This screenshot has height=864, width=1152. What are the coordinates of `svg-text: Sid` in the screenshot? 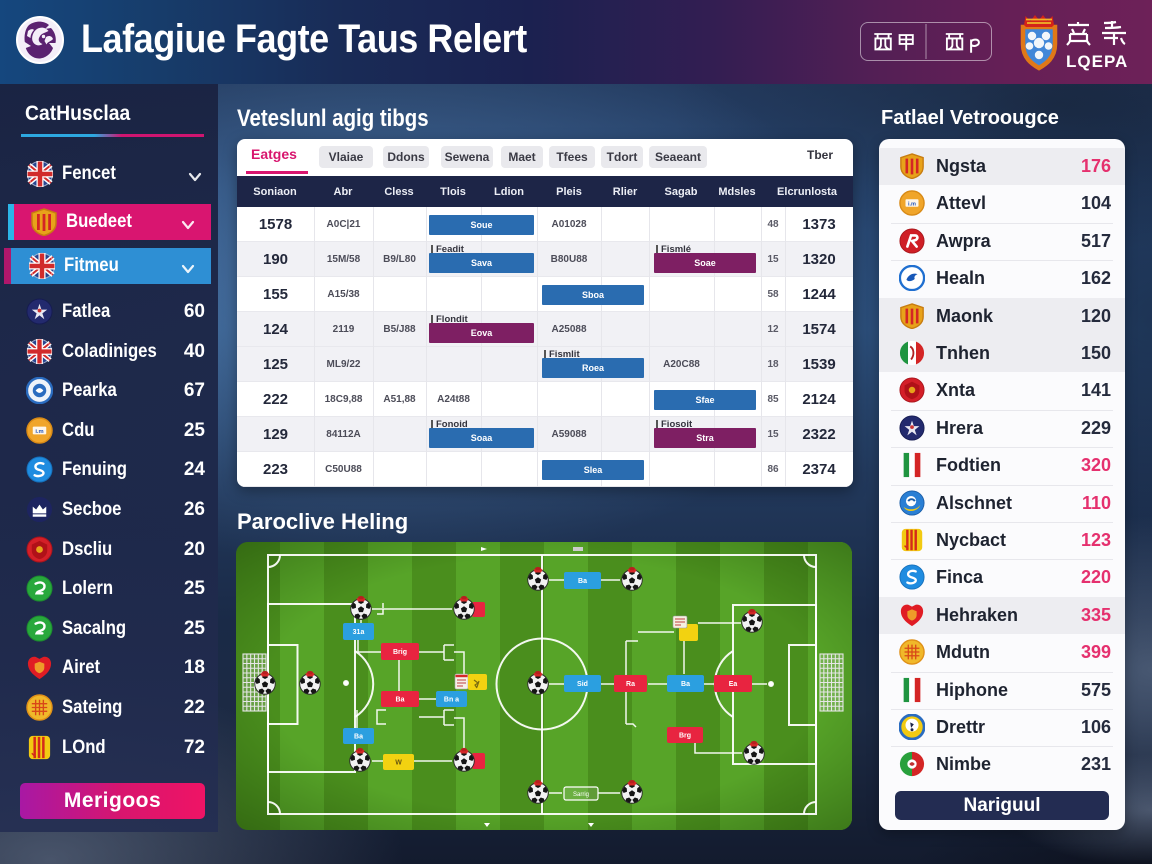 It's located at (582, 684).